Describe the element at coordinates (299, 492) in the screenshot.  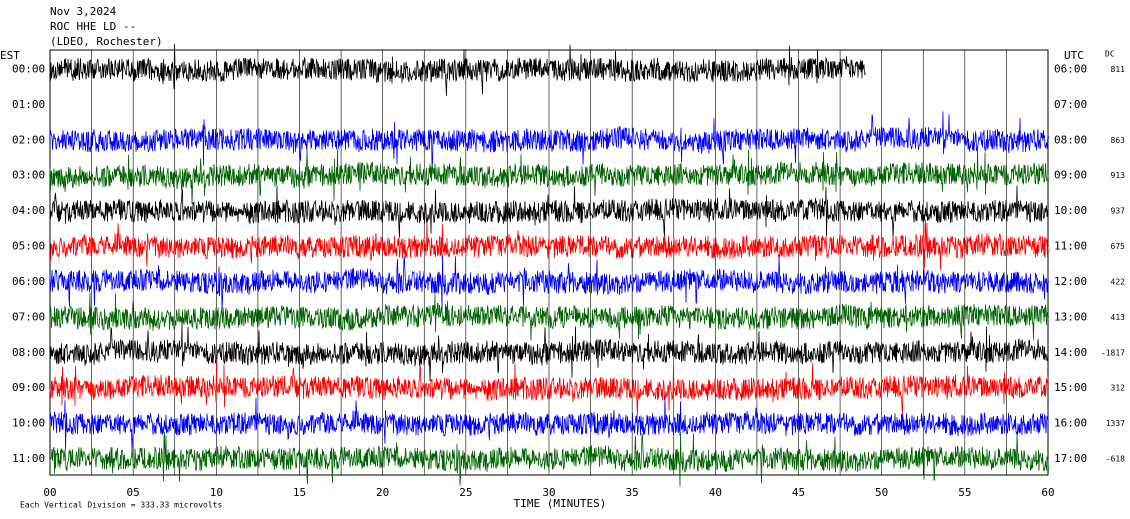
I see `x-tick-label: 15` at that location.